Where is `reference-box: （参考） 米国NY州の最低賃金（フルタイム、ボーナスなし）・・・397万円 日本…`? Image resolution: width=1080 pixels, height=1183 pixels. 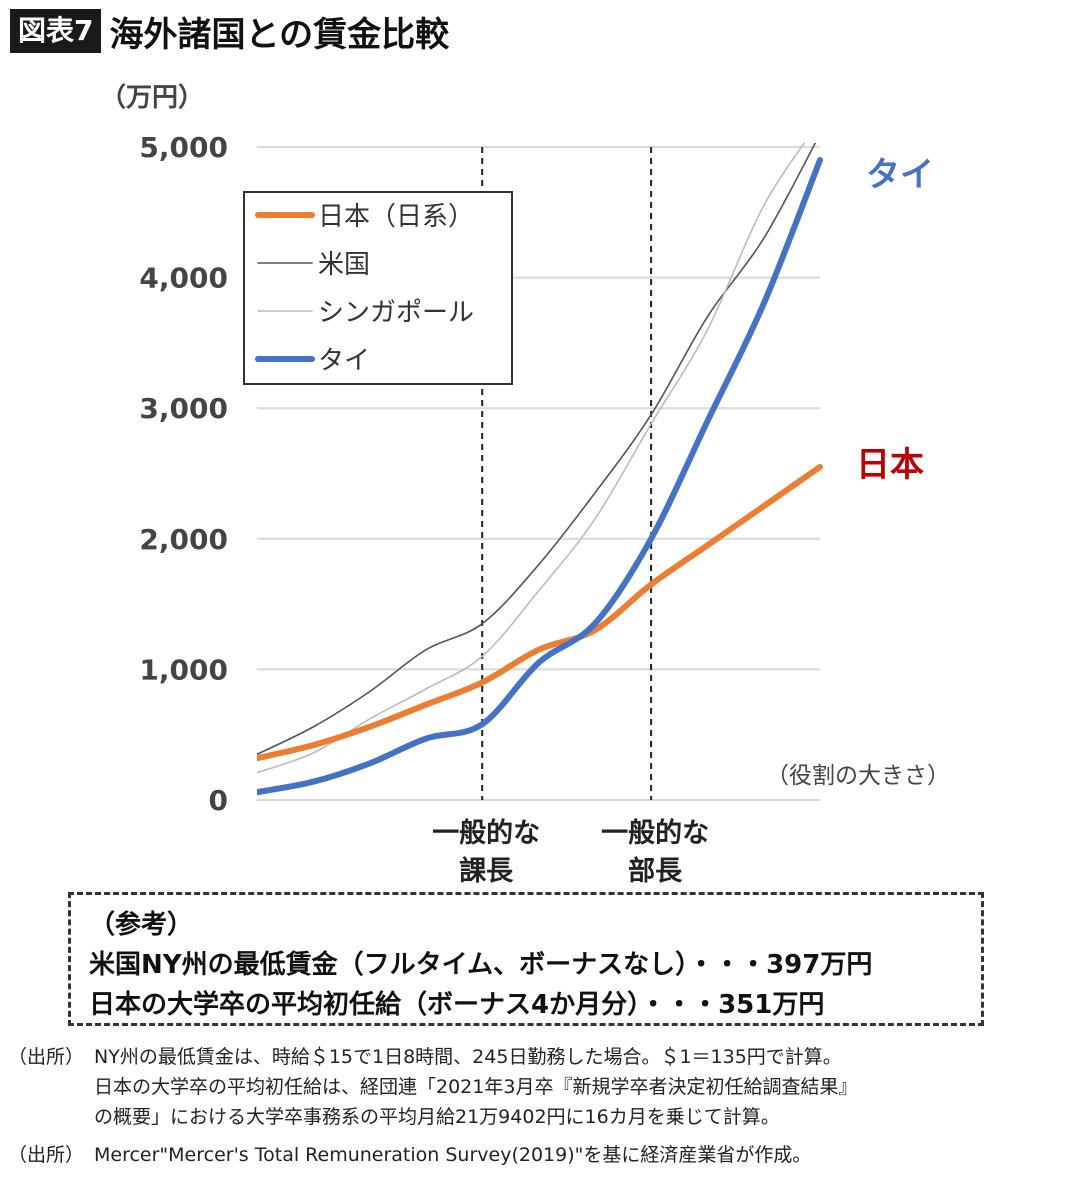 reference-box: （参考） 米国NY州の最低賃金（フルタイム、ボーナスなし）・・・397万円 日本… is located at coordinates (526, 959).